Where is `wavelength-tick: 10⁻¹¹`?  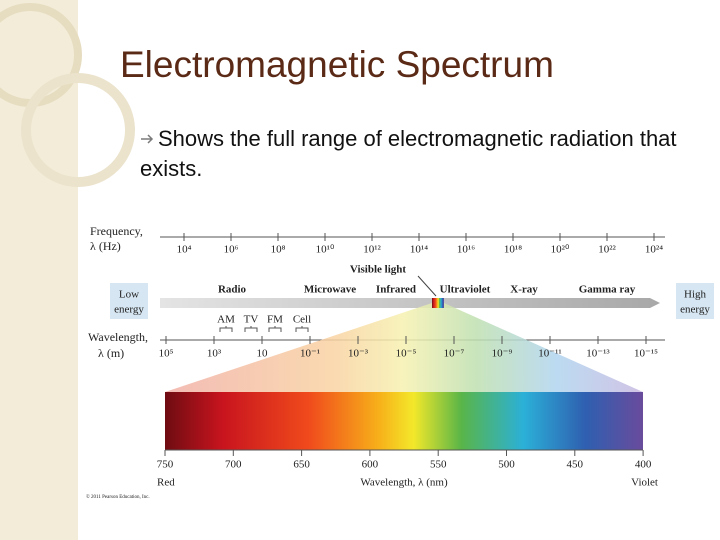 wavelength-tick: 10⁻¹¹ is located at coordinates (549, 354).